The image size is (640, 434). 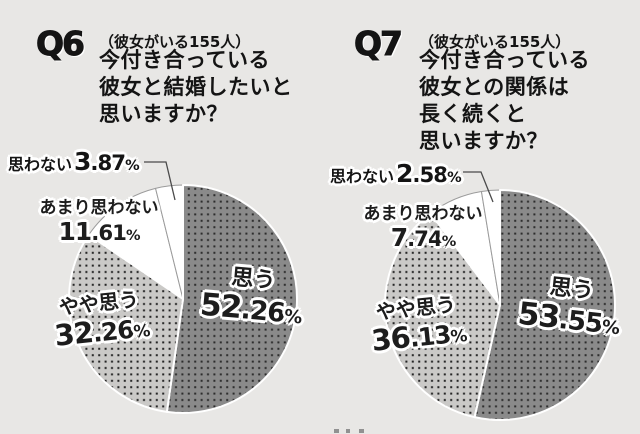 What do you see at coordinates (60, 44) in the screenshot?
I see `q6-badge: Q6` at bounding box center [60, 44].